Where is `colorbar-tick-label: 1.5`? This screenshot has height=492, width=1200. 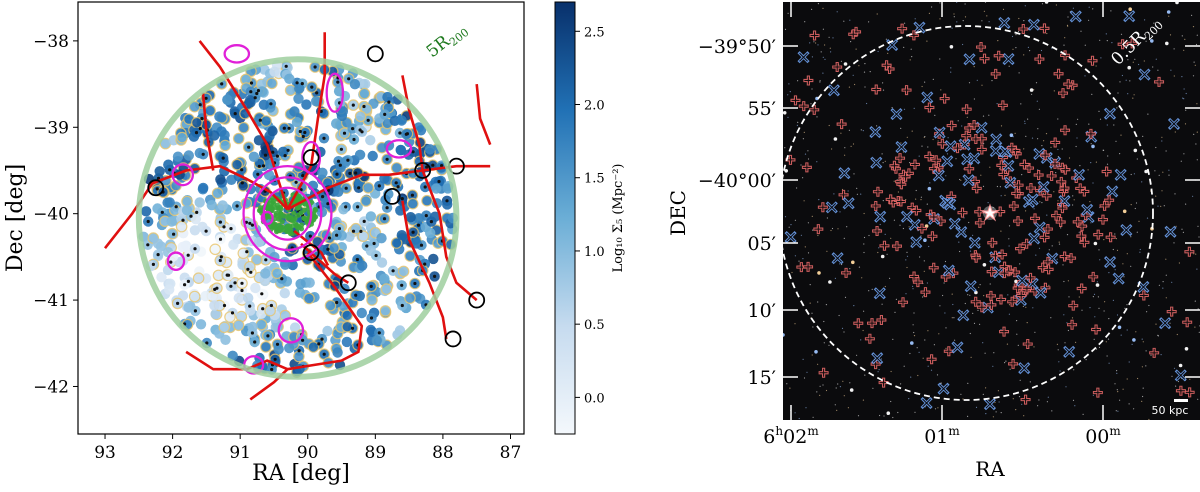 colorbar-tick-label: 1.5 is located at coordinates (594, 179).